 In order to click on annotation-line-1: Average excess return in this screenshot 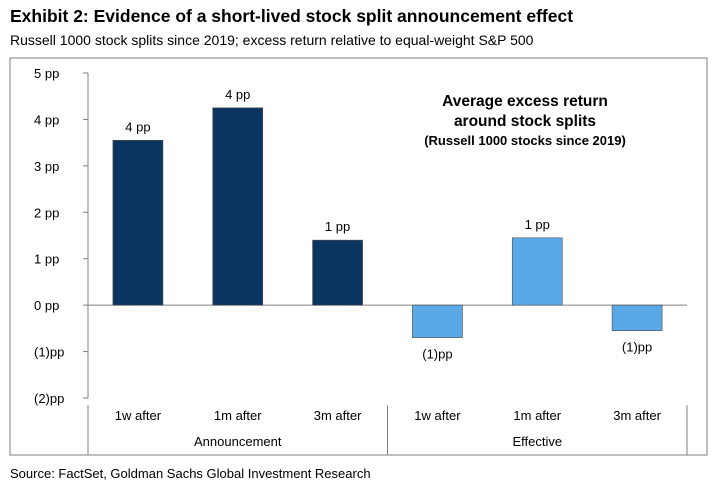, I will do `click(525, 101)`.